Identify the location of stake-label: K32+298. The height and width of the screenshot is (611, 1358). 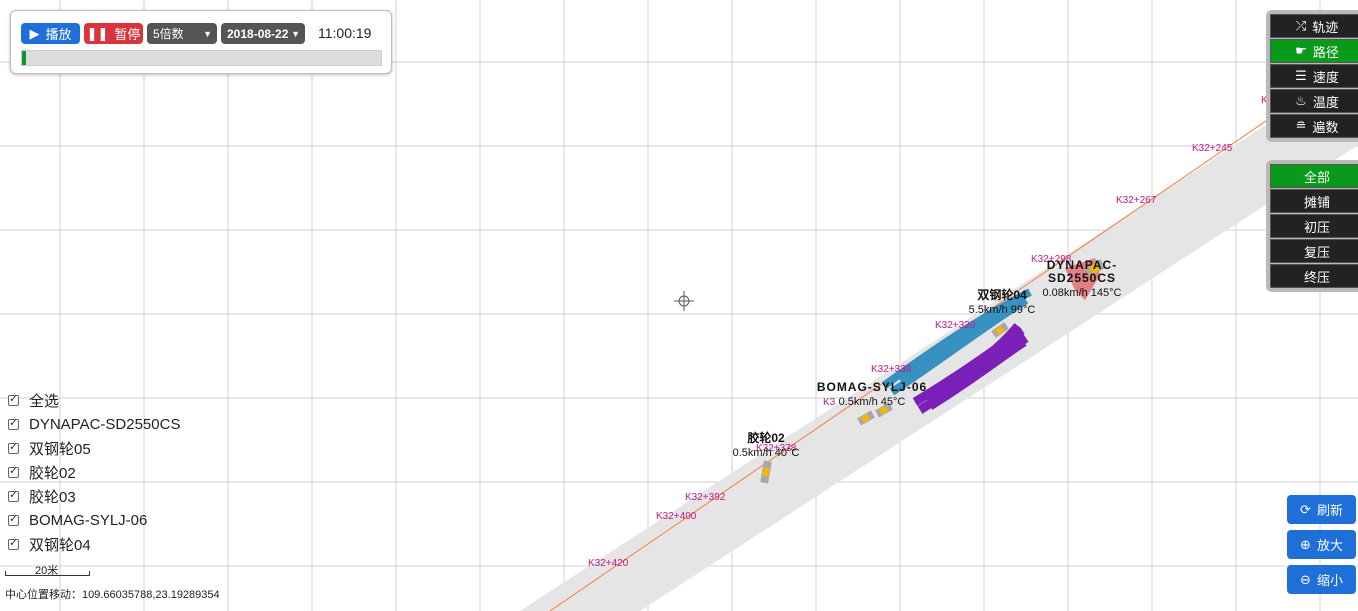
(1051, 259).